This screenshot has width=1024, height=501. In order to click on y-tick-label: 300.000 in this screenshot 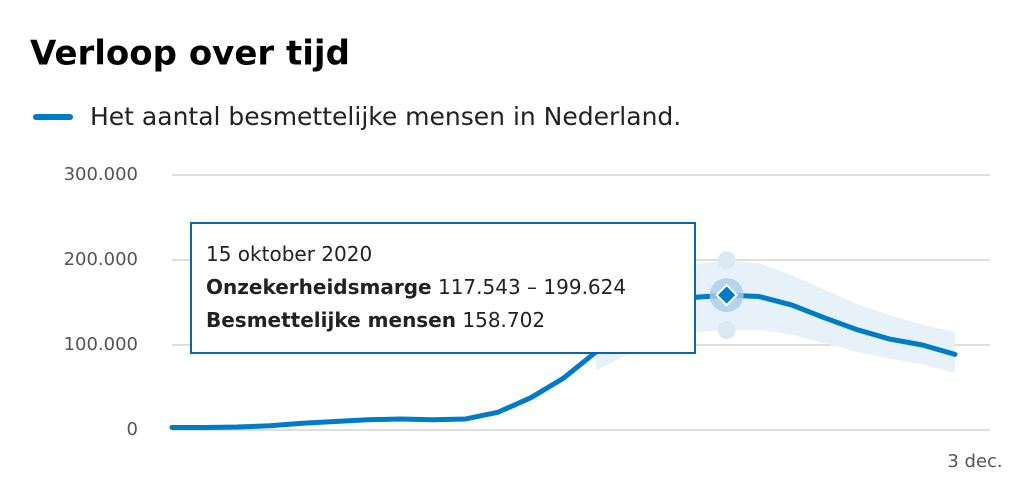, I will do `click(101, 174)`.